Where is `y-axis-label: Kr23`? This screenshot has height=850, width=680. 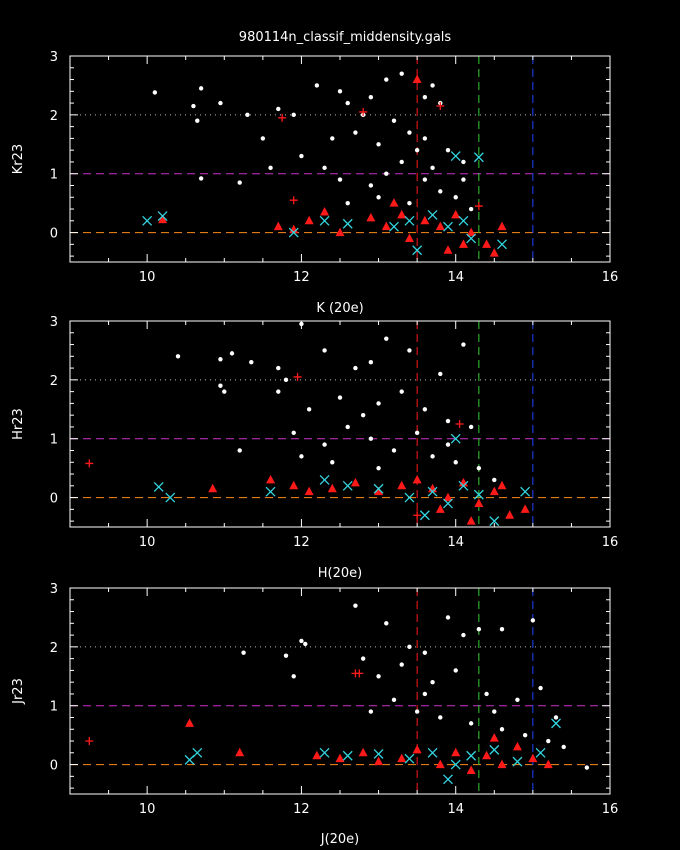 y-axis-label: Kr23 is located at coordinates (18, 159).